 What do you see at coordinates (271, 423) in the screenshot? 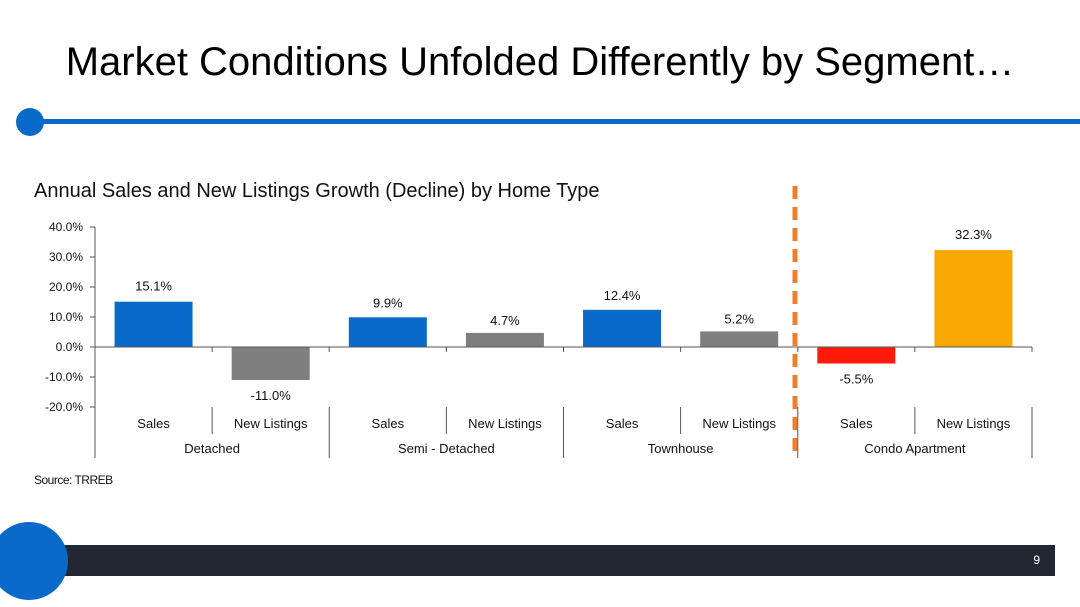
I see `category-label-1: New Listings` at bounding box center [271, 423].